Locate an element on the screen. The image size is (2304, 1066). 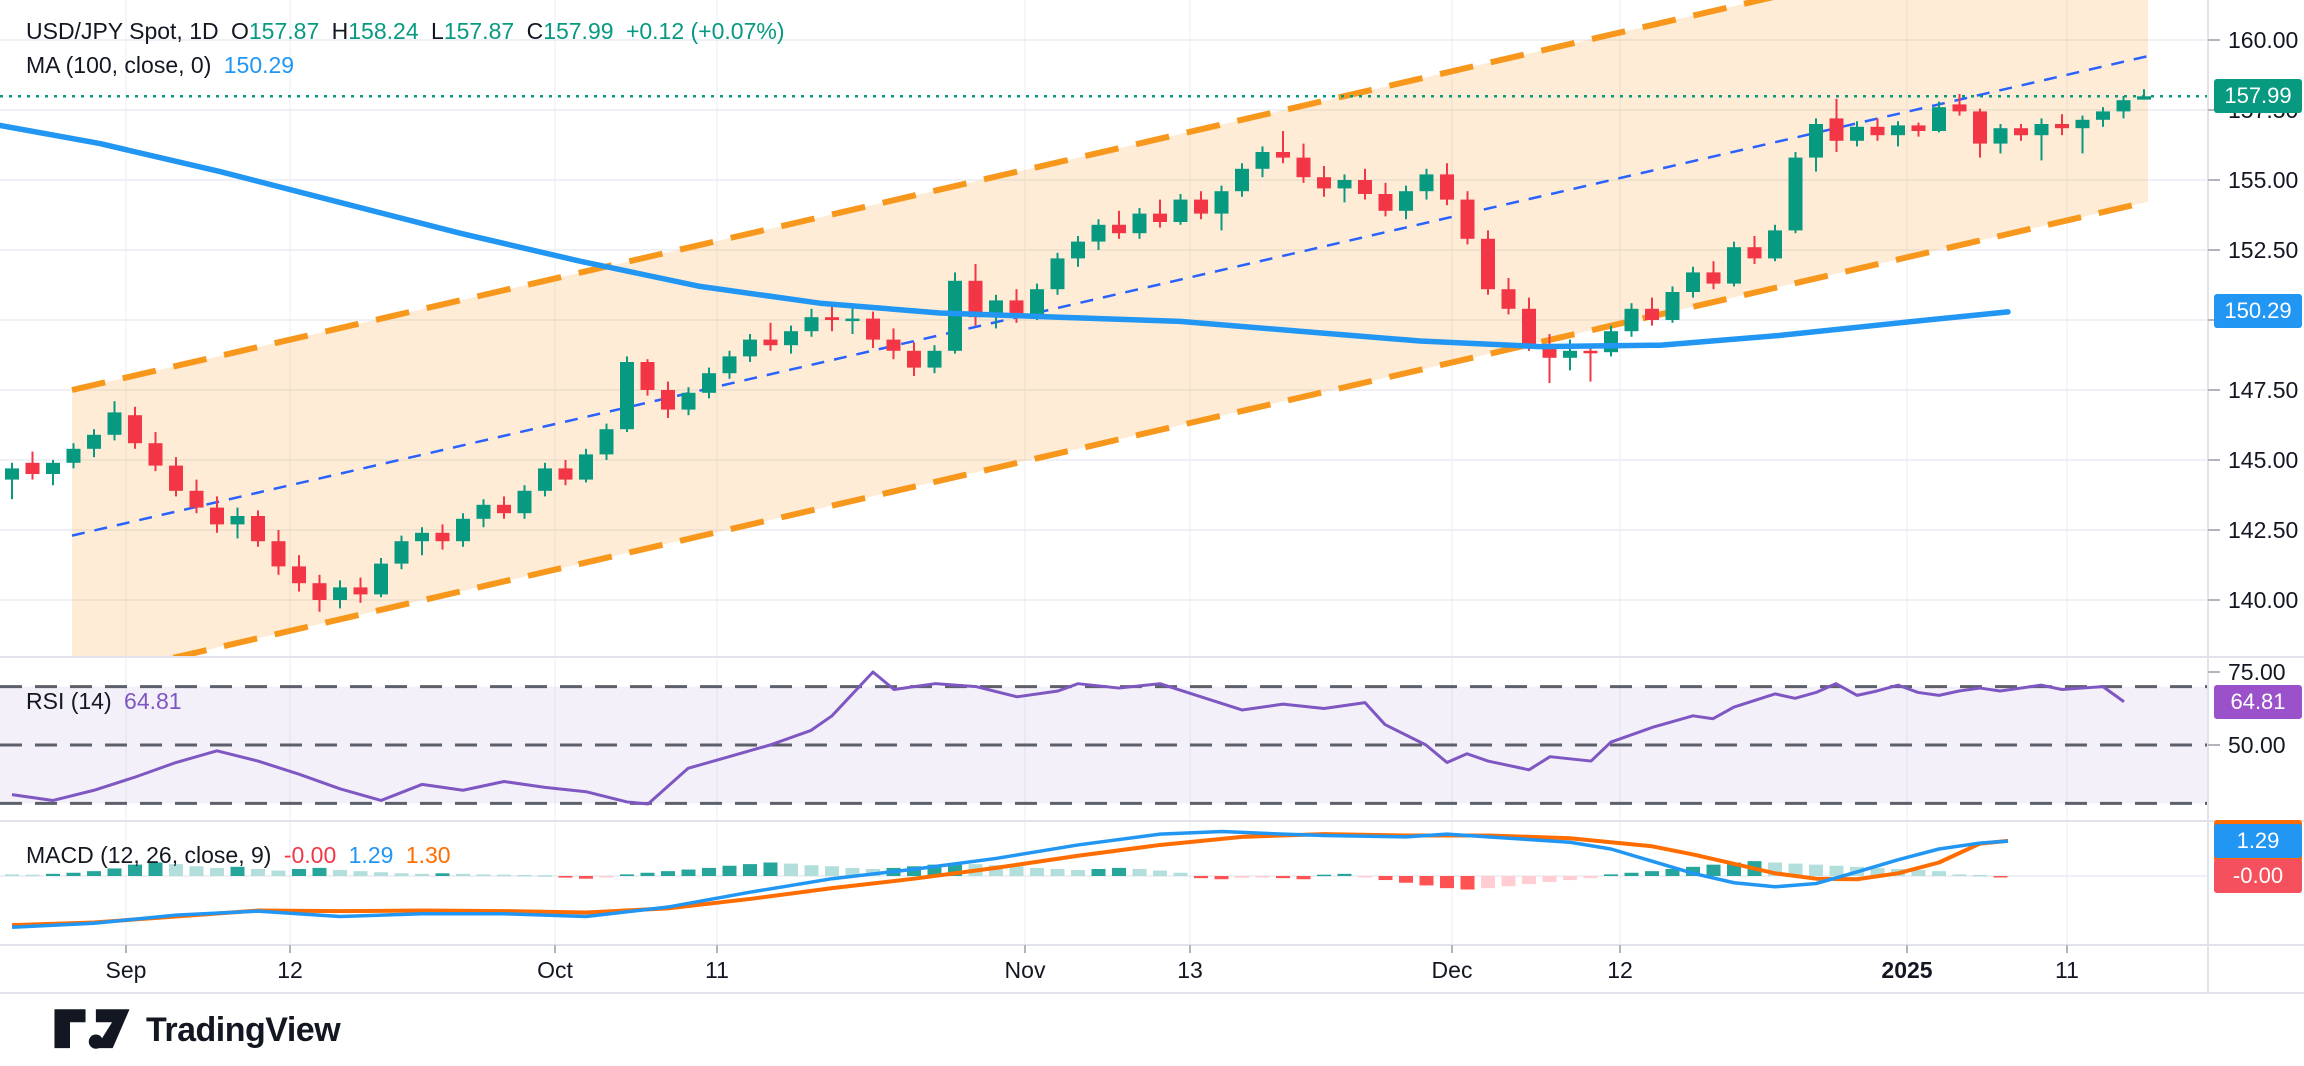
tradingview-logo: TradingView is located at coordinates (195, 1030).